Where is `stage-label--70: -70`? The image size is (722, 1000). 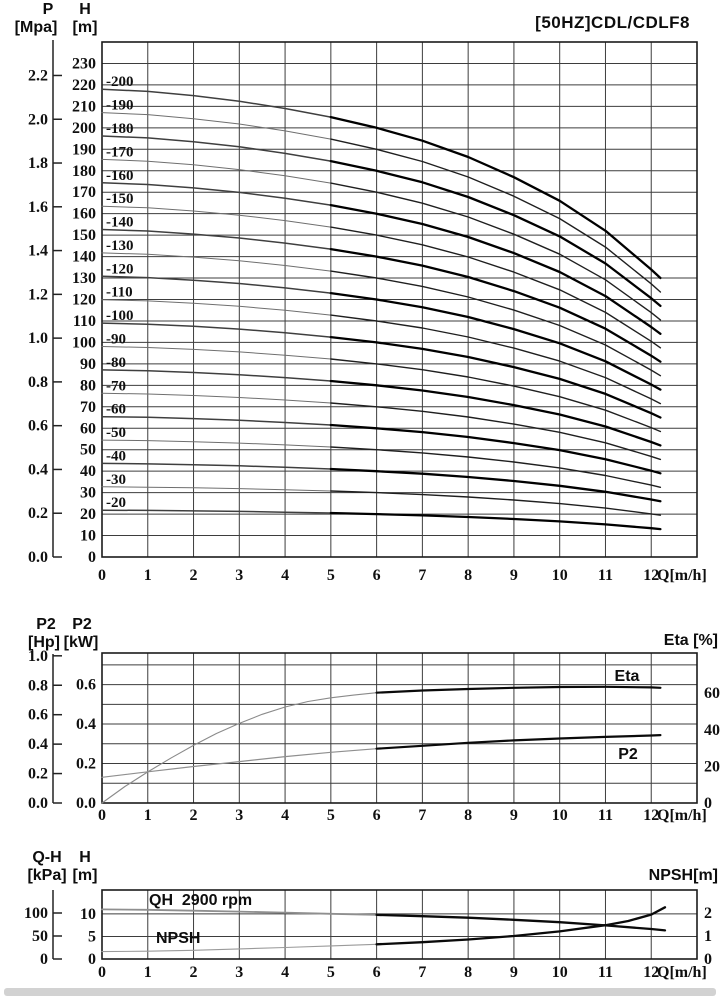 stage-label--70: -70 is located at coordinates (116, 386).